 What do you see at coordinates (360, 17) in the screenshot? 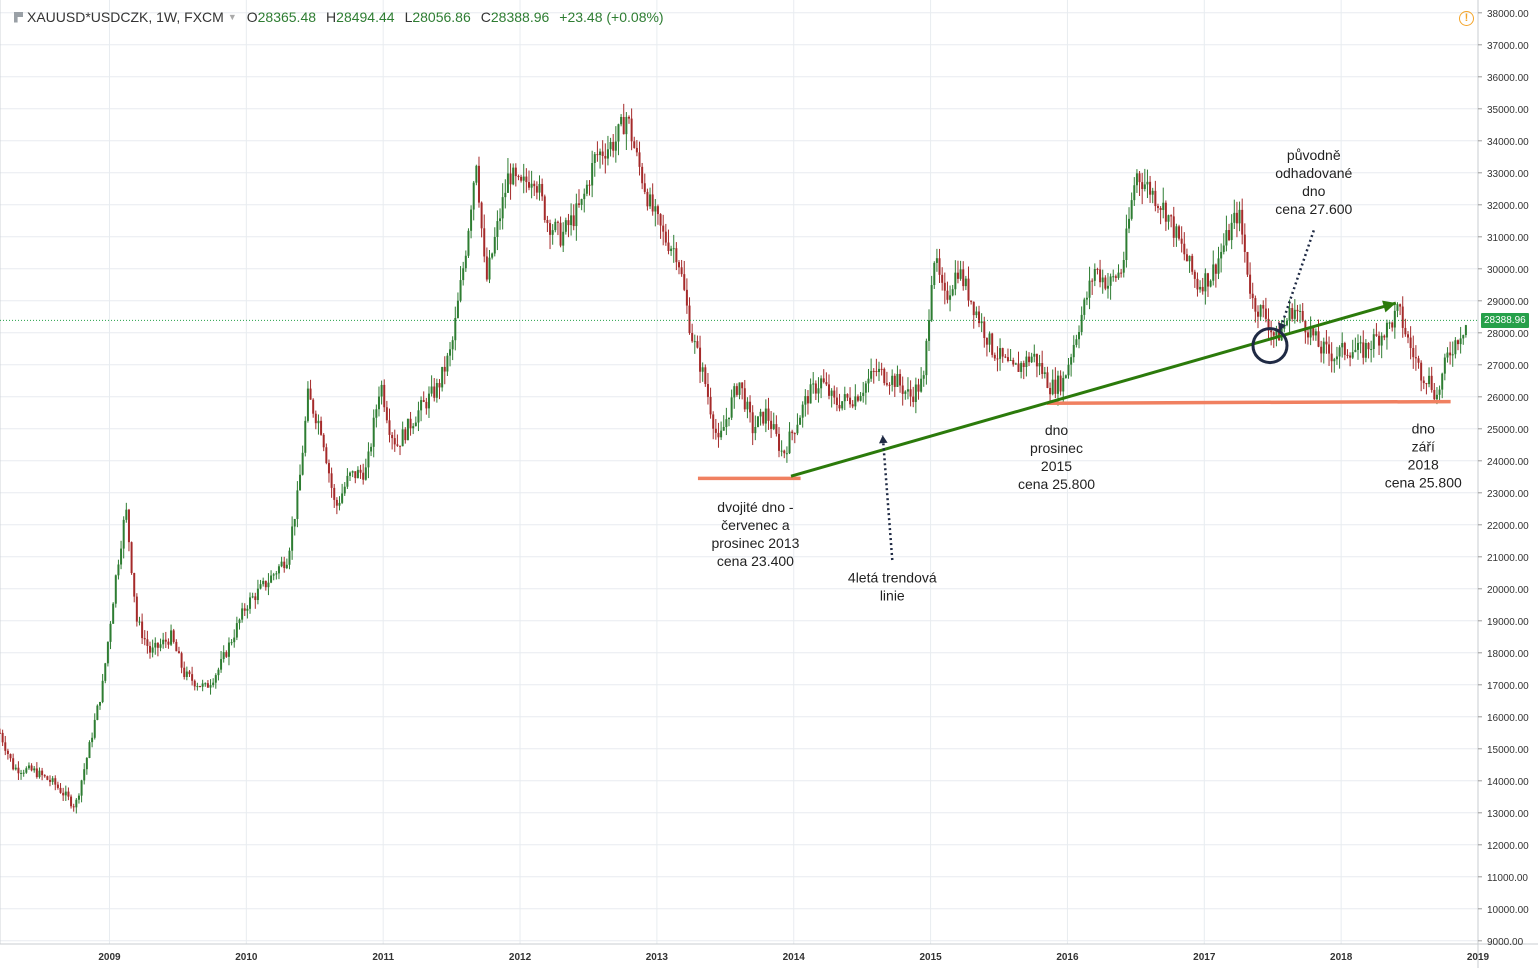
I see `high-value: H28494.44` at bounding box center [360, 17].